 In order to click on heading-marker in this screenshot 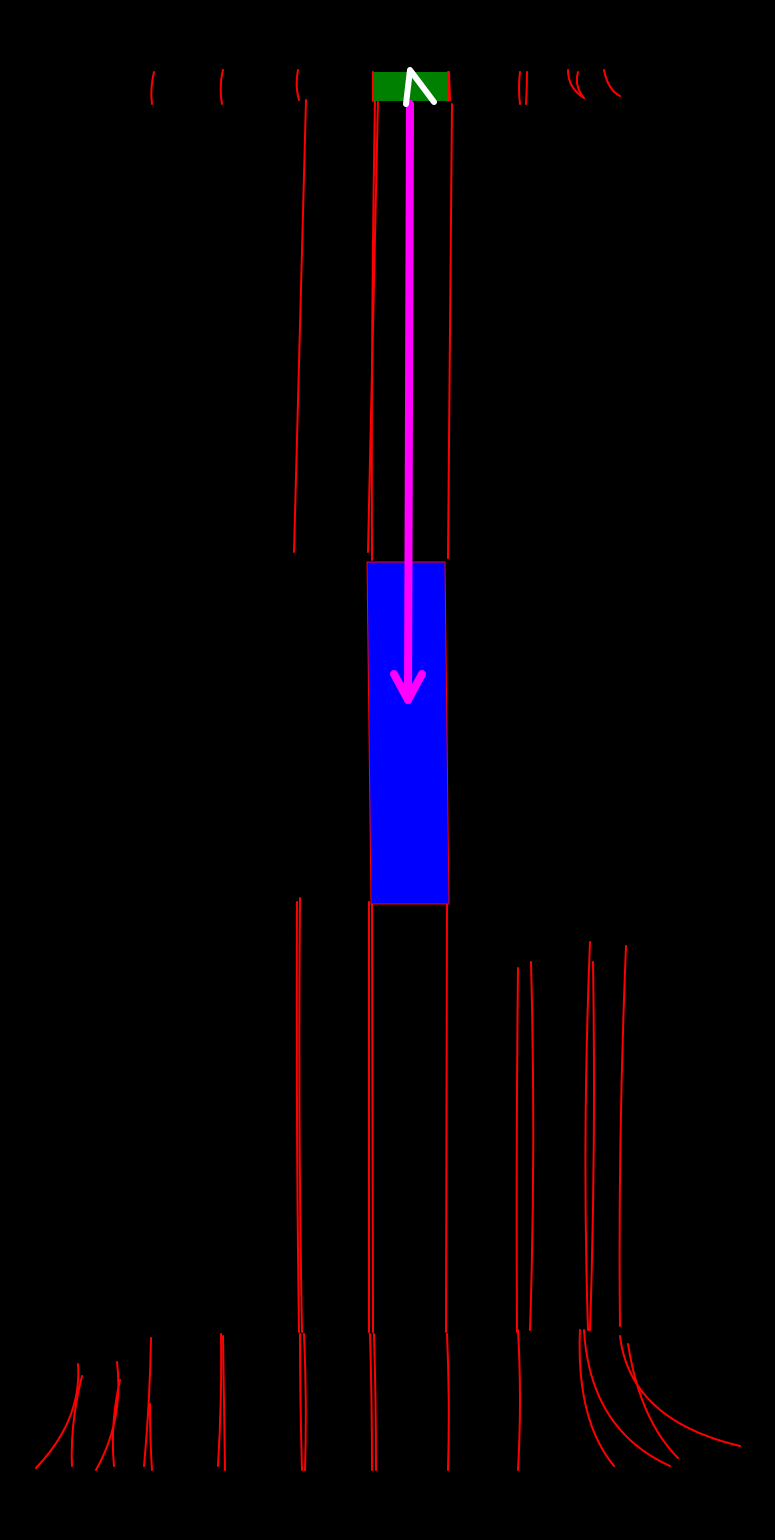, I will do `click(420, 87)`.